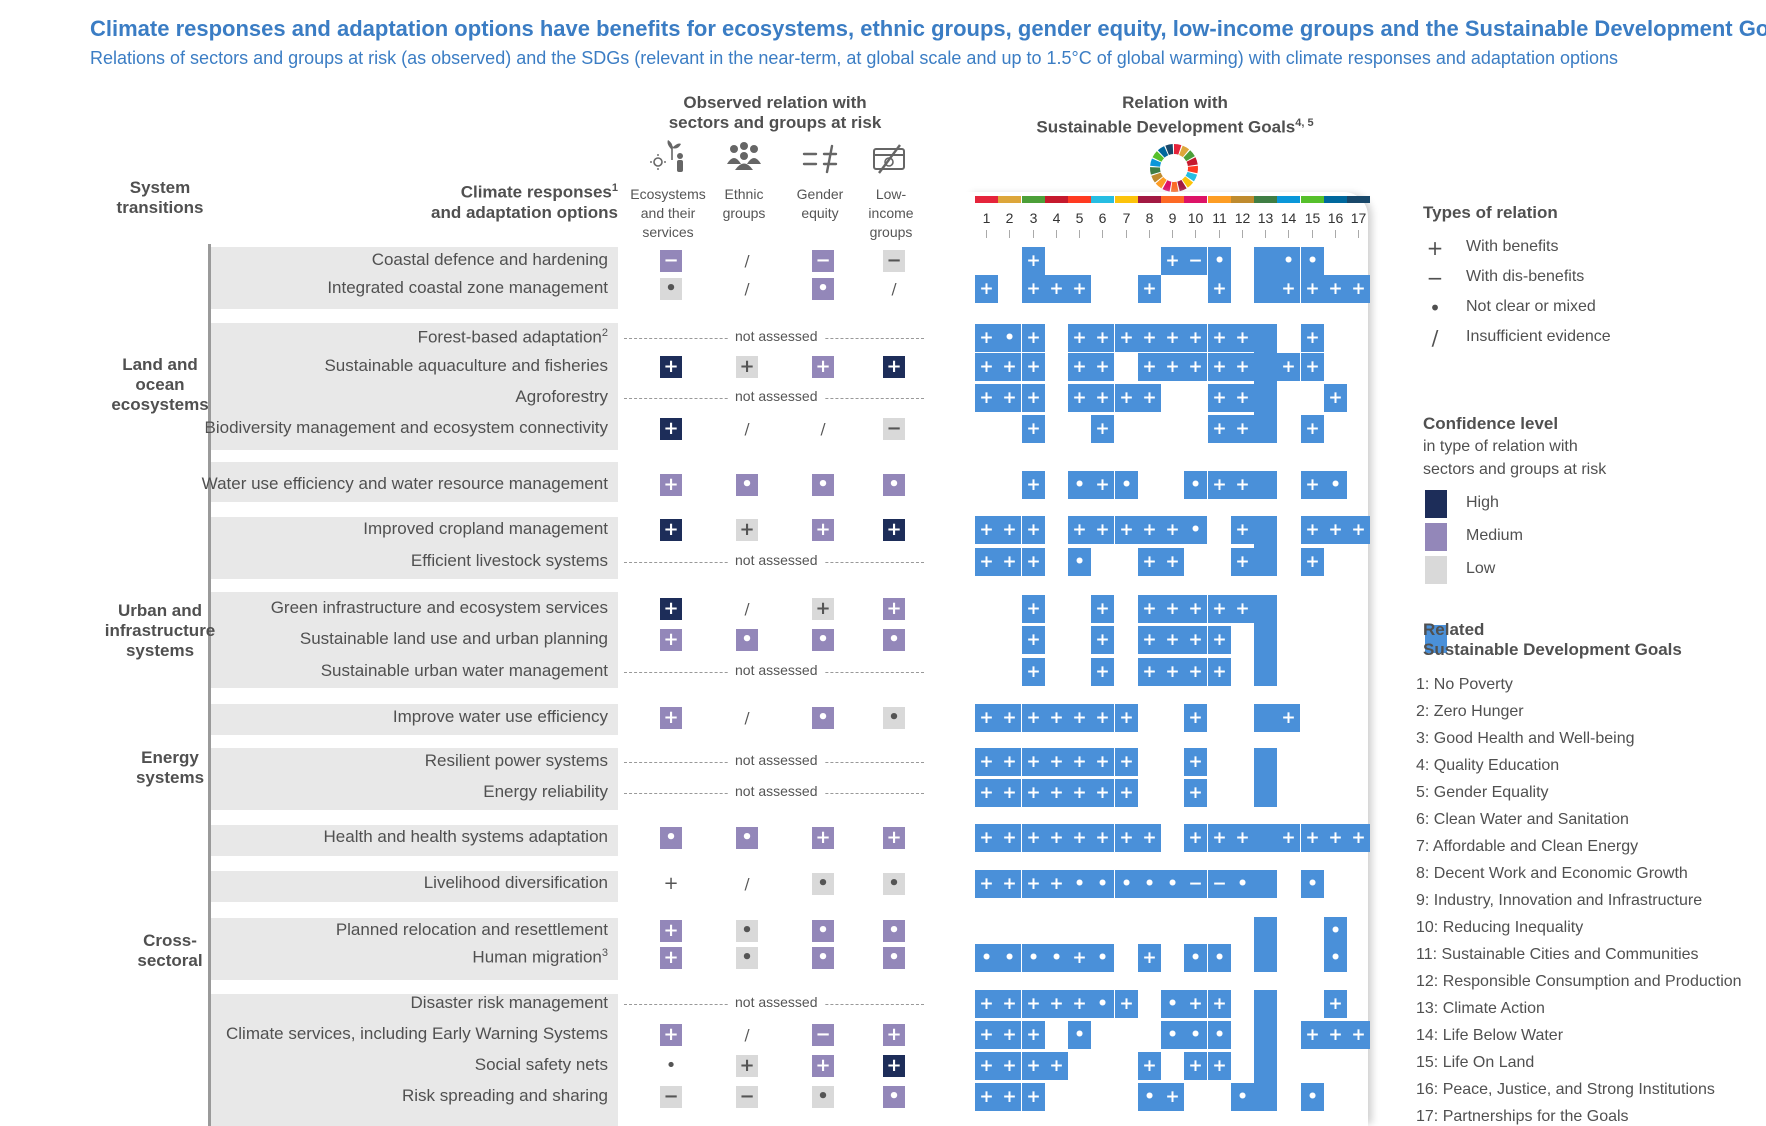 This screenshot has width=1766, height=1126. What do you see at coordinates (891, 232) in the screenshot?
I see `col-income-l3: groups` at bounding box center [891, 232].